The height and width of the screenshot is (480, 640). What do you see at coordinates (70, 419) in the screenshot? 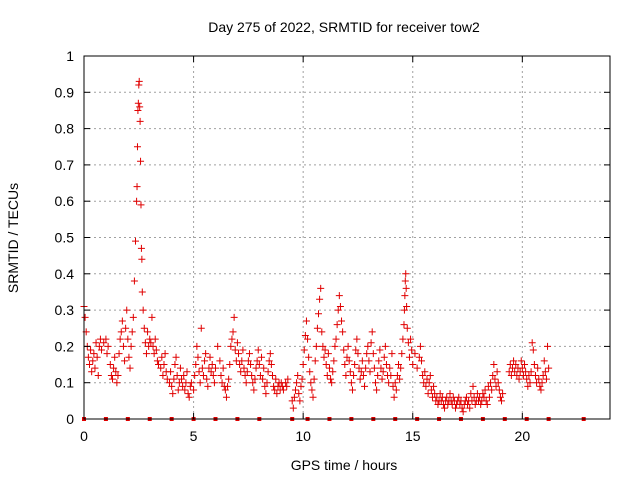
I see `y-tick-label: 0` at bounding box center [70, 419].